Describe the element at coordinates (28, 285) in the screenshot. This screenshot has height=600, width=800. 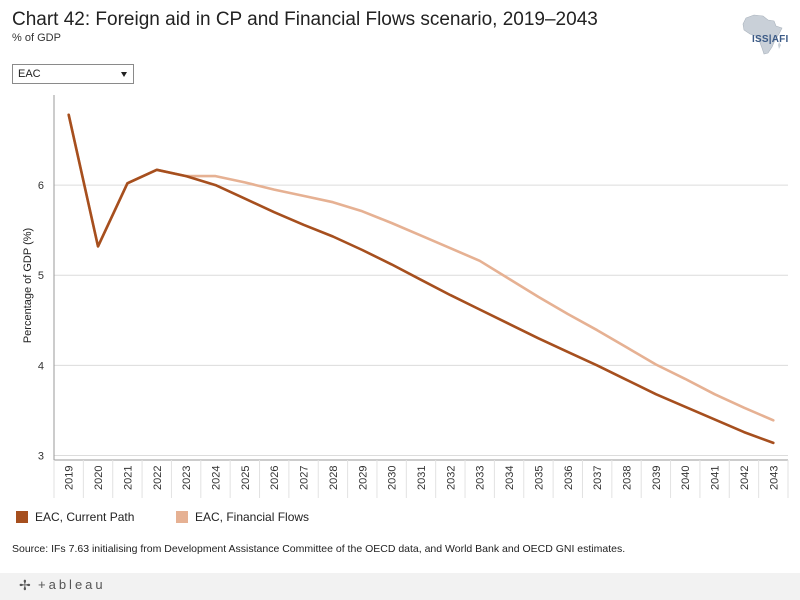
I see `y-axis-label: Percentage of GDP (%)` at that location.